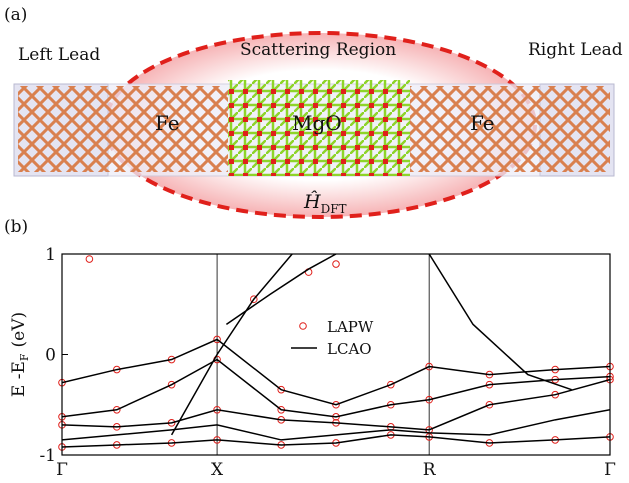 The width and height of the screenshot is (629, 483). I want to click on x-tick-label: X, so click(217, 469).